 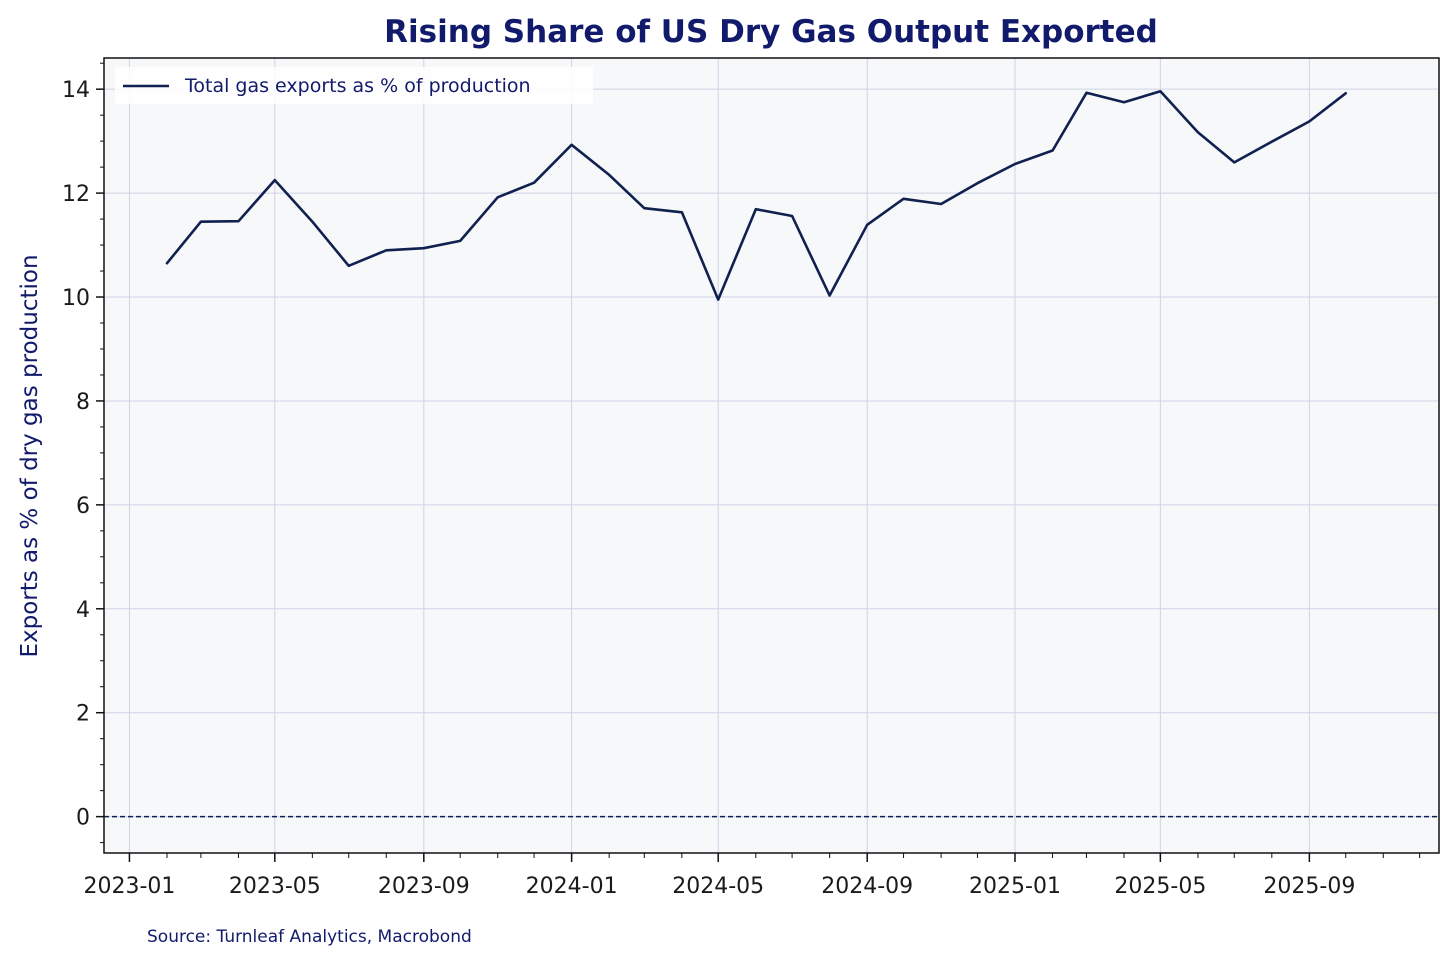 What do you see at coordinates (424, 886) in the screenshot?
I see `x-tick-label: 2023-09` at bounding box center [424, 886].